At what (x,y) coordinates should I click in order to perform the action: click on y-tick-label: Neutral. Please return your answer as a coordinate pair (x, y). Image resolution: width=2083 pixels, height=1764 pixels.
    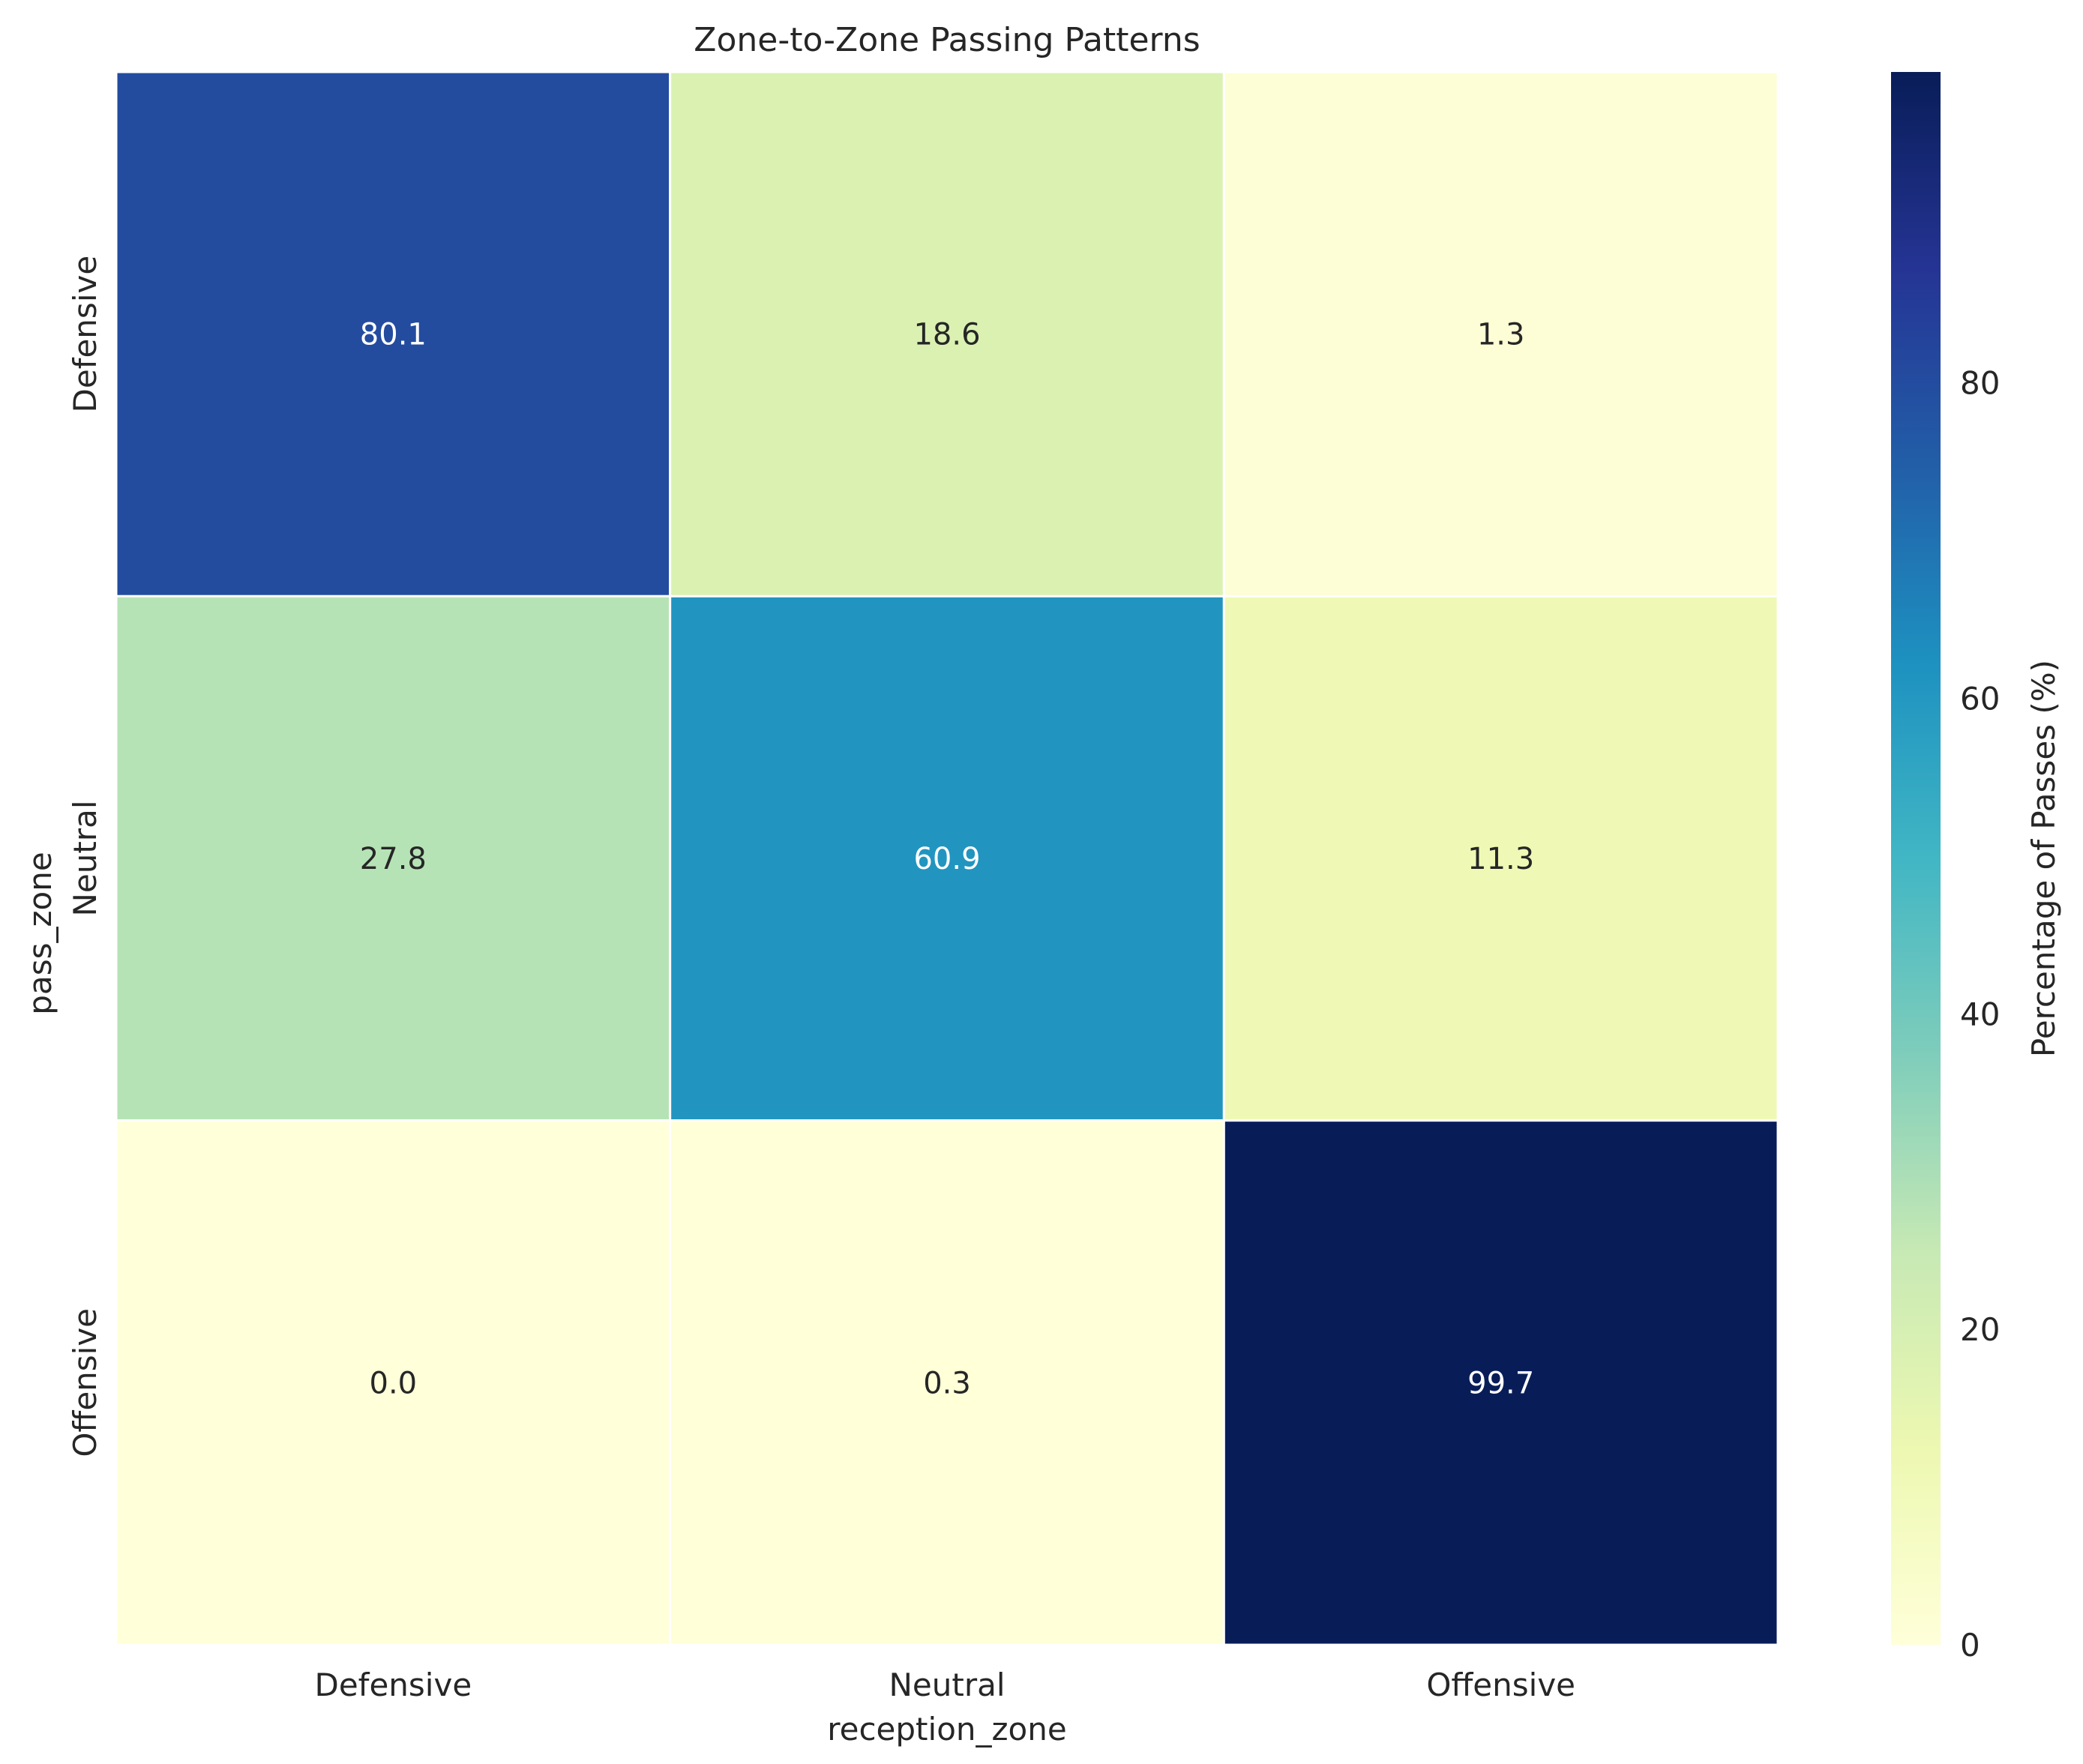
    Looking at the image, I should click on (85, 858).